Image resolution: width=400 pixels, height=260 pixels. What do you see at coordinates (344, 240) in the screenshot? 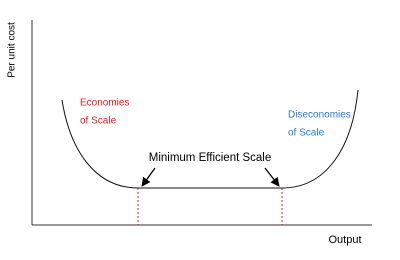
I see `x-axis-label: Output` at bounding box center [344, 240].